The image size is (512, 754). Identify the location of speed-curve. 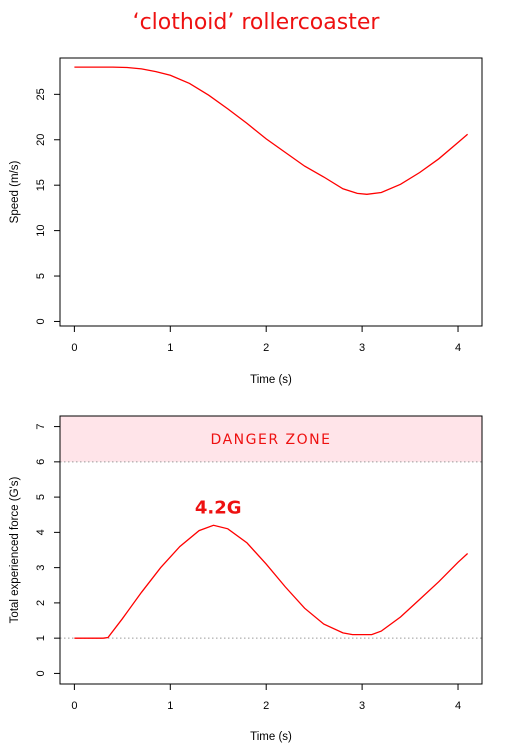
(271, 130).